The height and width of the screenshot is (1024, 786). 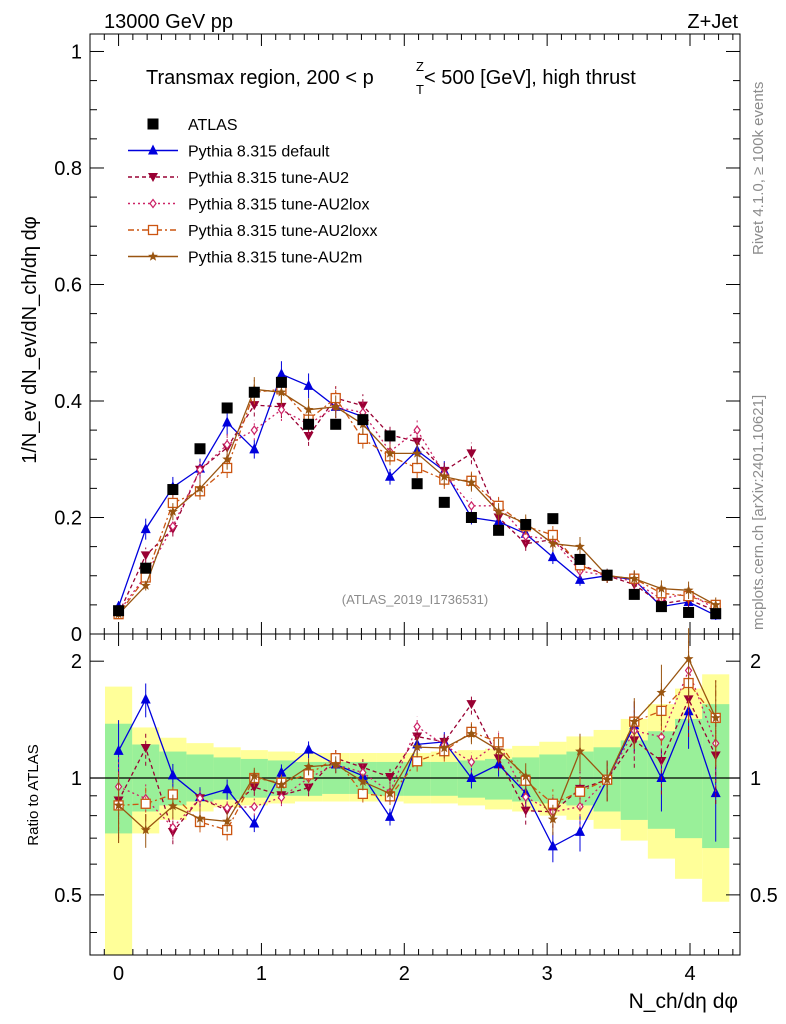 I want to click on y-axis-label-main: 1/N_ev dN_ev/dN_ch/dη dφ, so click(x=30, y=340).